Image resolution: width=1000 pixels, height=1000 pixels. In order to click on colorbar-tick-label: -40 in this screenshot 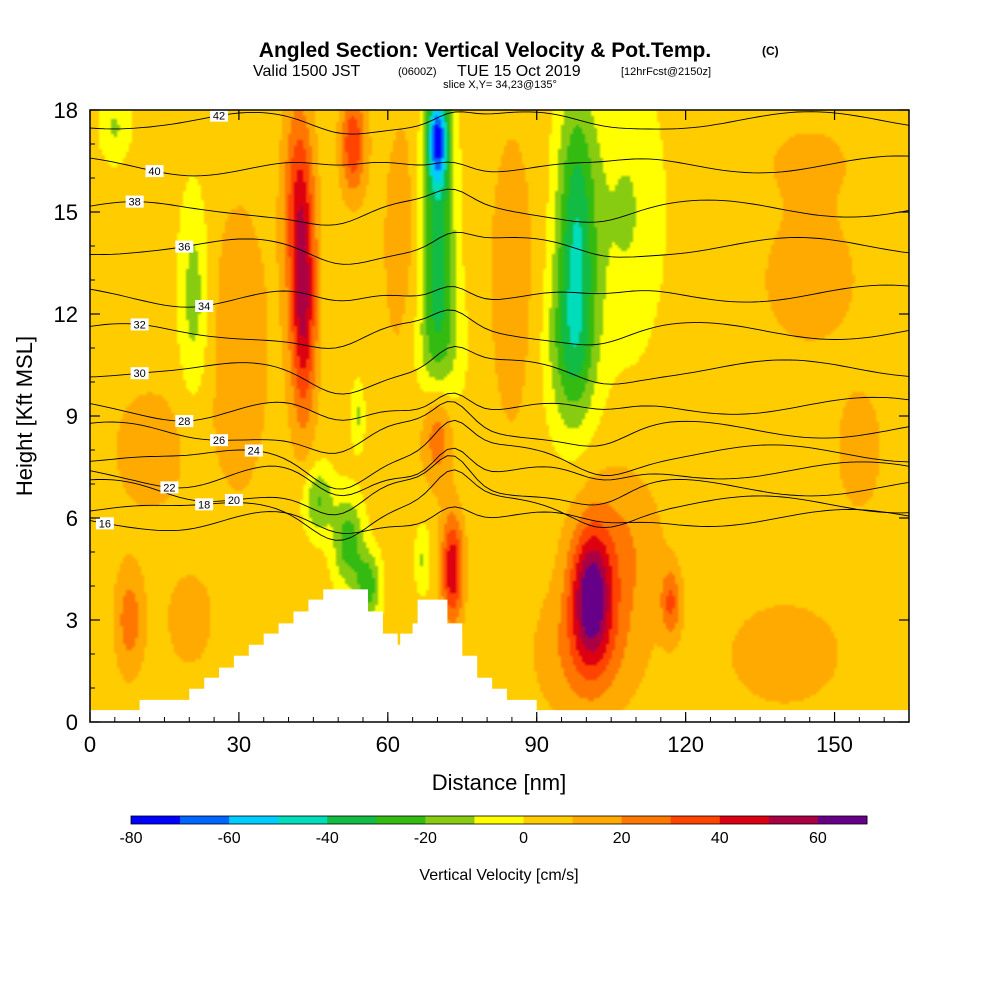, I will do `click(327, 838)`.